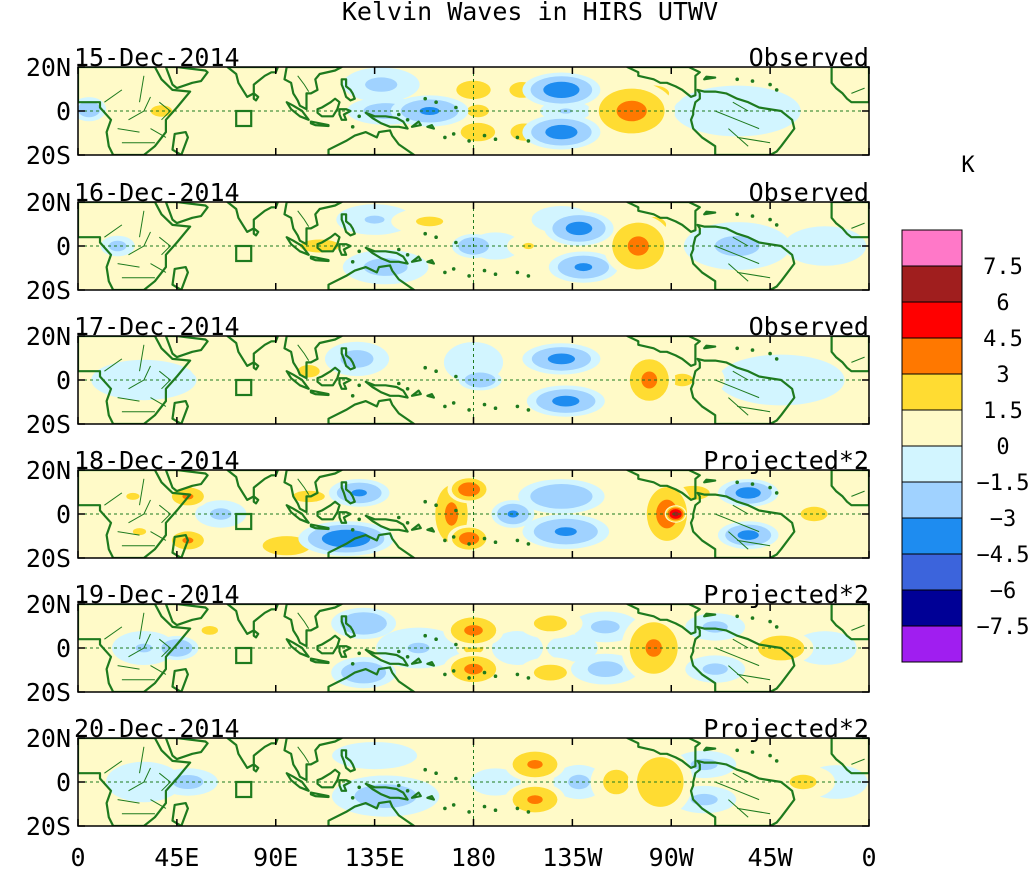 The height and width of the screenshot is (870, 1034). I want to click on colorbar-box, so click(932, 500).